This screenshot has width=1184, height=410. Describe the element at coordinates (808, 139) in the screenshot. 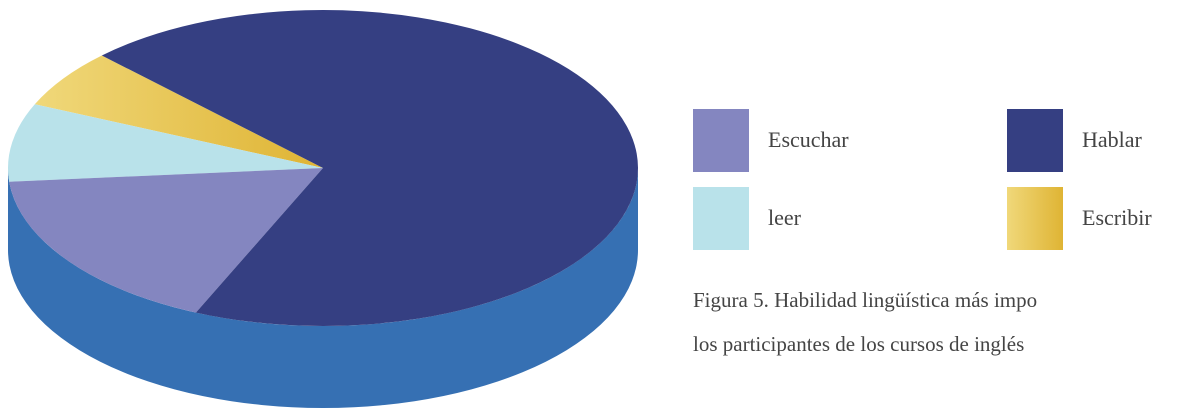

I see `legend-label: Escuchar` at that location.